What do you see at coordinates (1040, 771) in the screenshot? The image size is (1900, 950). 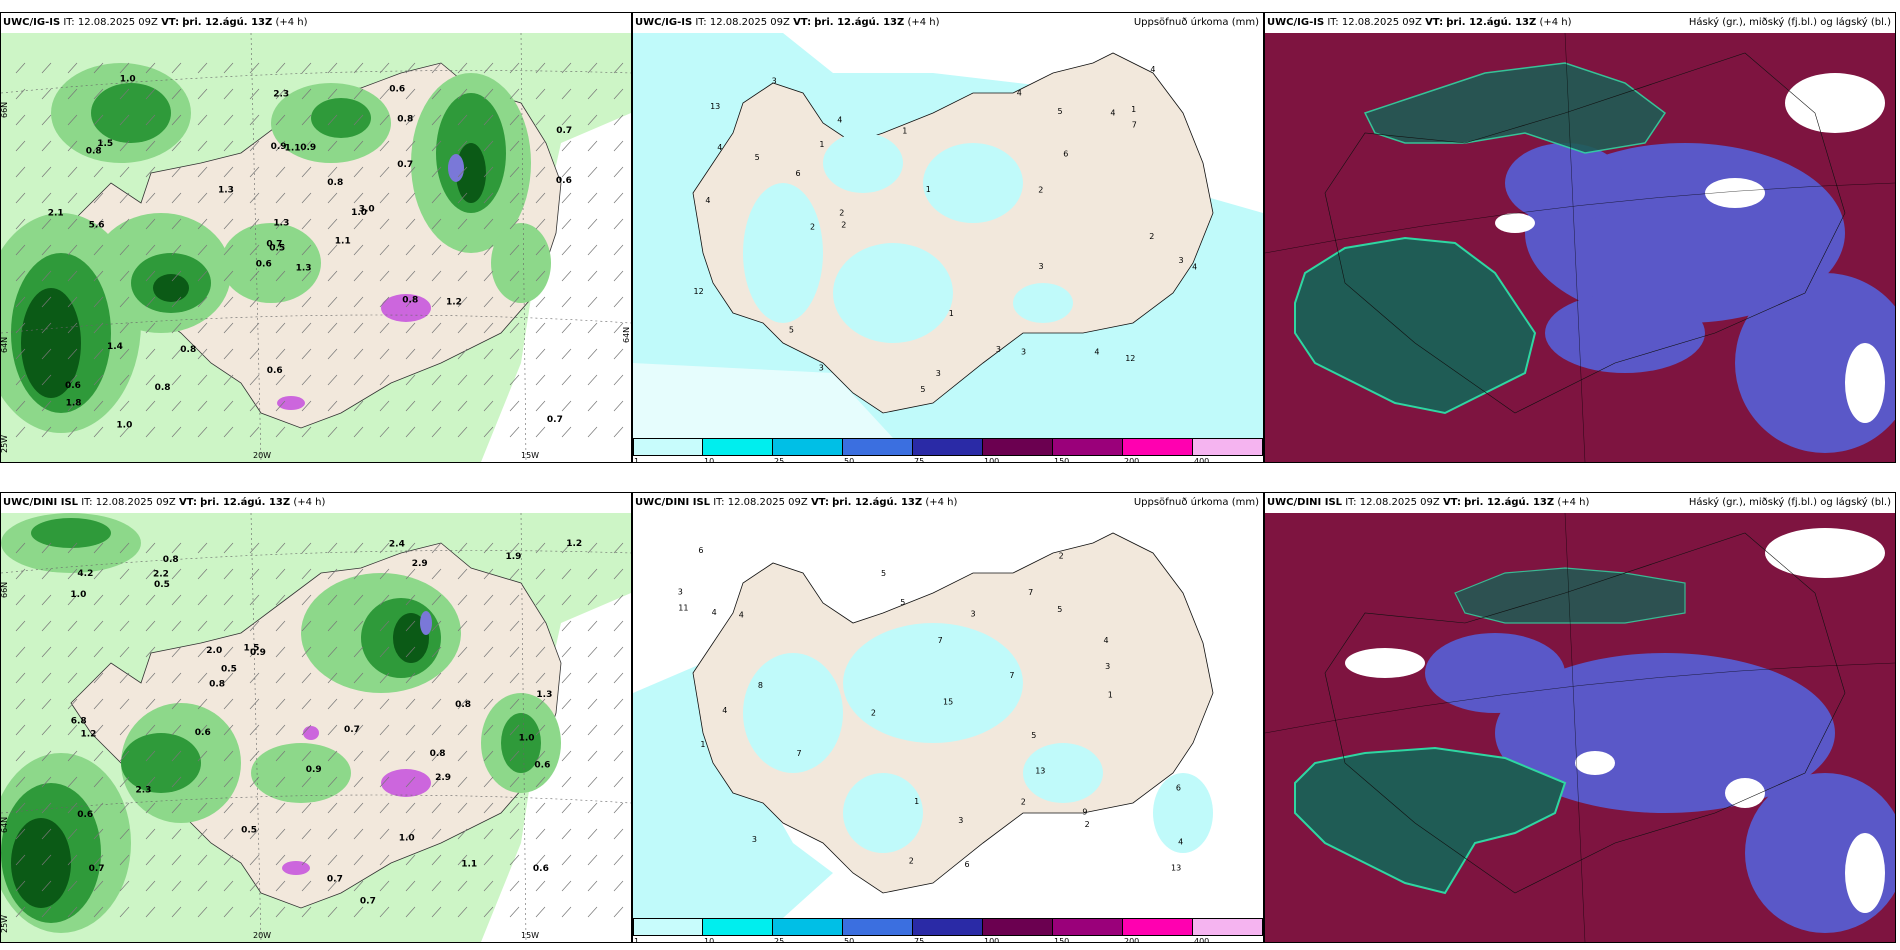 I see `map-value-label: 13` at bounding box center [1040, 771].